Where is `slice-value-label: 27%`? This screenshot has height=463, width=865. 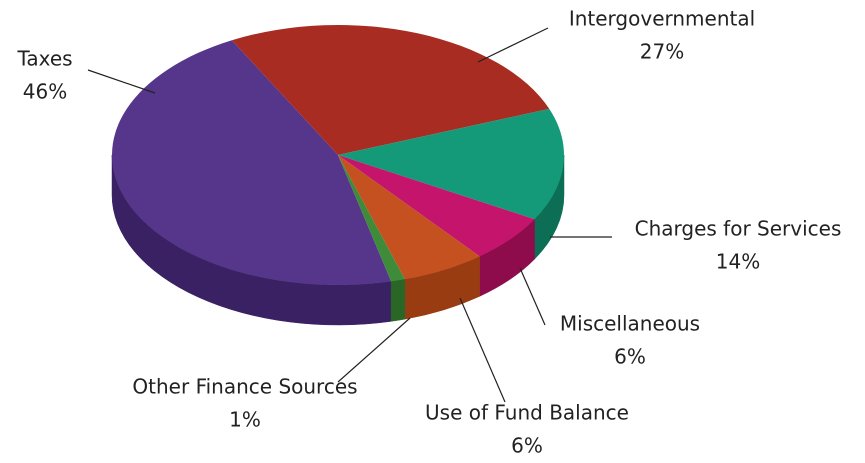 slice-value-label: 27% is located at coordinates (662, 52).